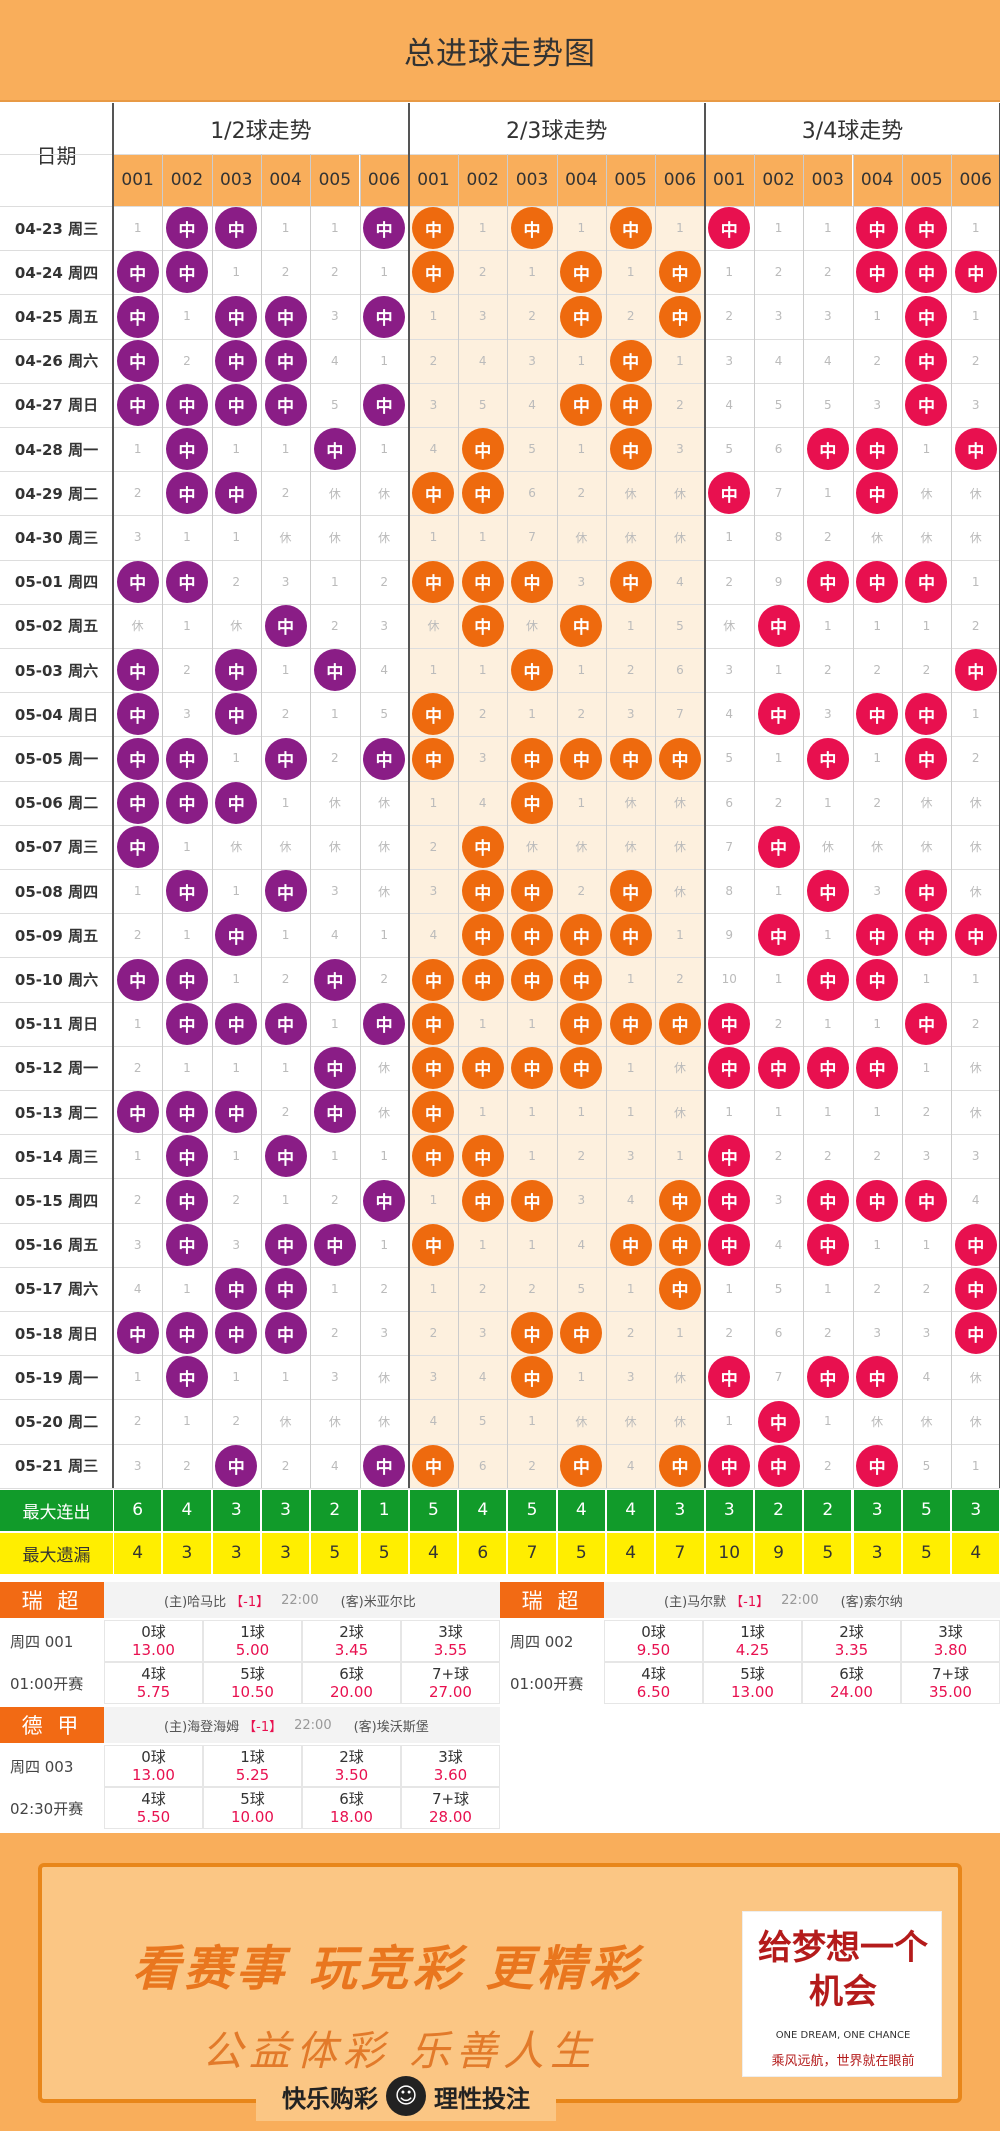  Describe the element at coordinates (556, 128) in the screenshot. I see `group-header-2: 2/3球走势` at that location.